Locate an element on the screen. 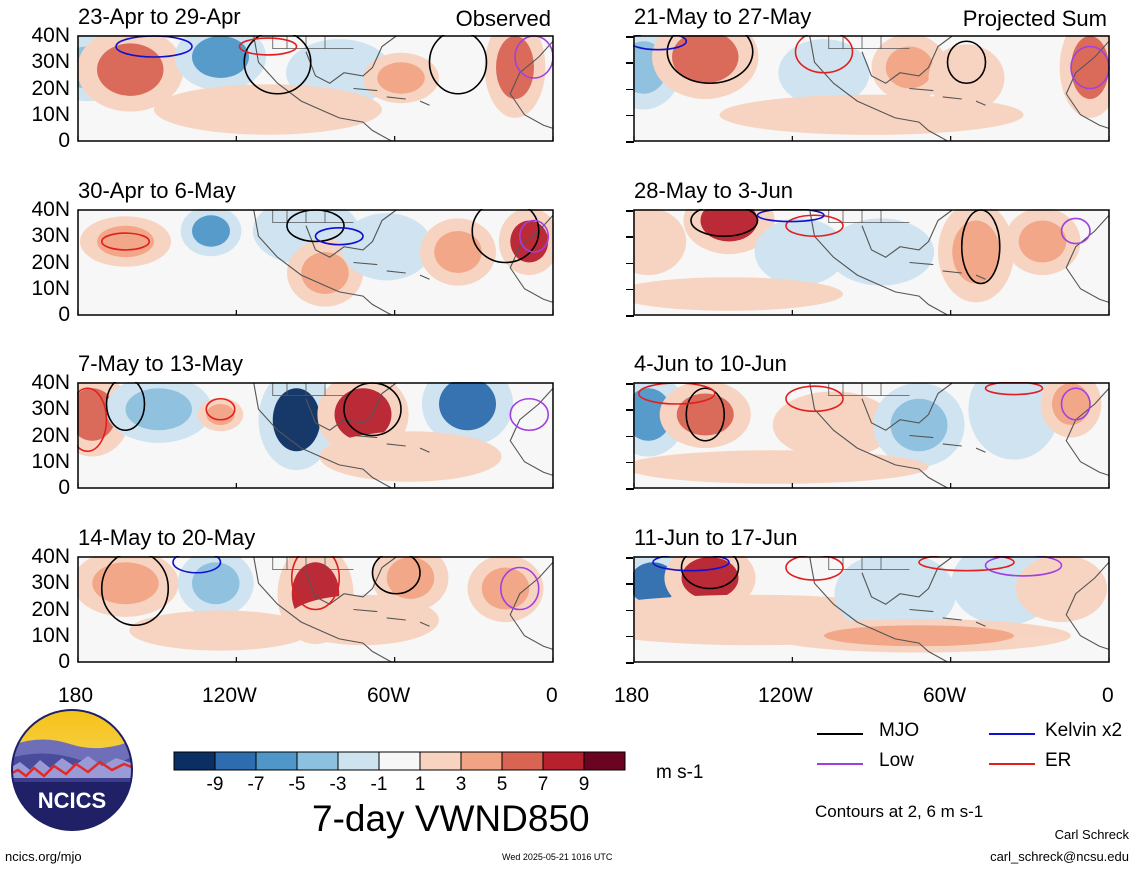 This screenshot has height=871, width=1135. lat-label-3-0: 40N is located at coordinates (50, 382).